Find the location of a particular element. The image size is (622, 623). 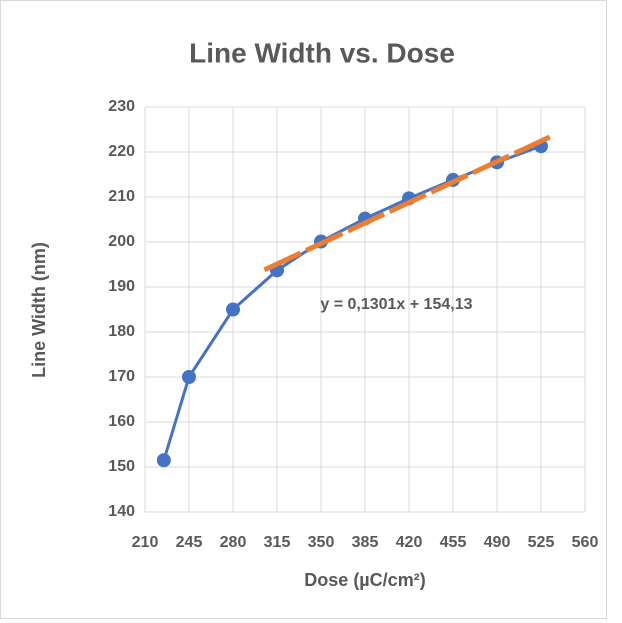

y-axis-label: Line Width (nm) is located at coordinates (39, 310).